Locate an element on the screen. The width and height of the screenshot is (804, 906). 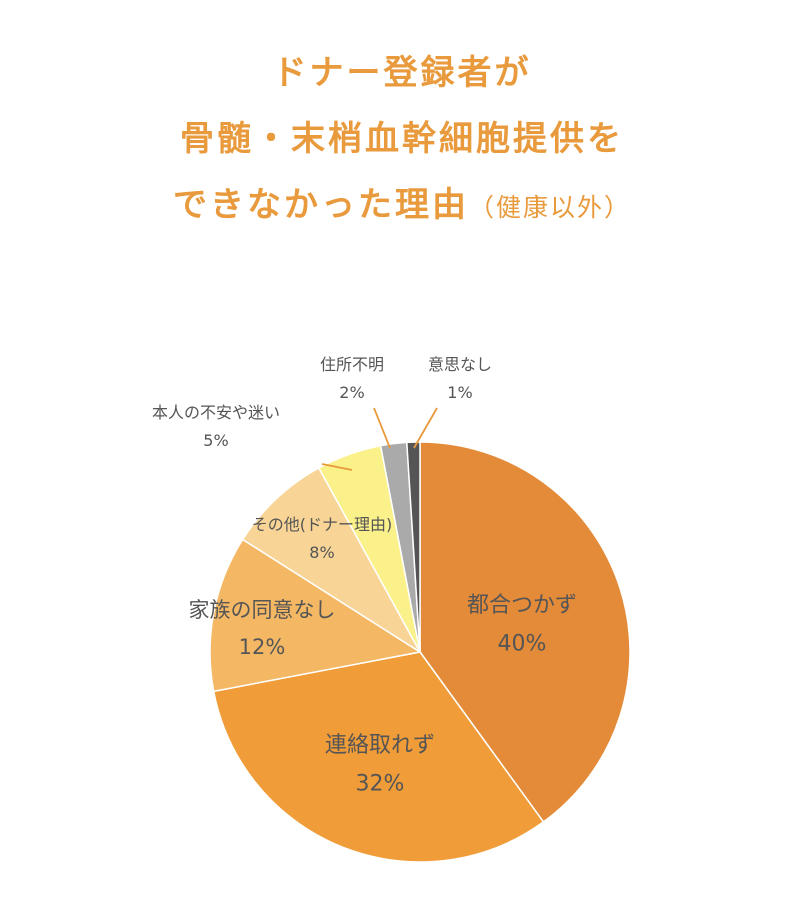
slice-value-label-5: 5% is located at coordinates (215, 440).